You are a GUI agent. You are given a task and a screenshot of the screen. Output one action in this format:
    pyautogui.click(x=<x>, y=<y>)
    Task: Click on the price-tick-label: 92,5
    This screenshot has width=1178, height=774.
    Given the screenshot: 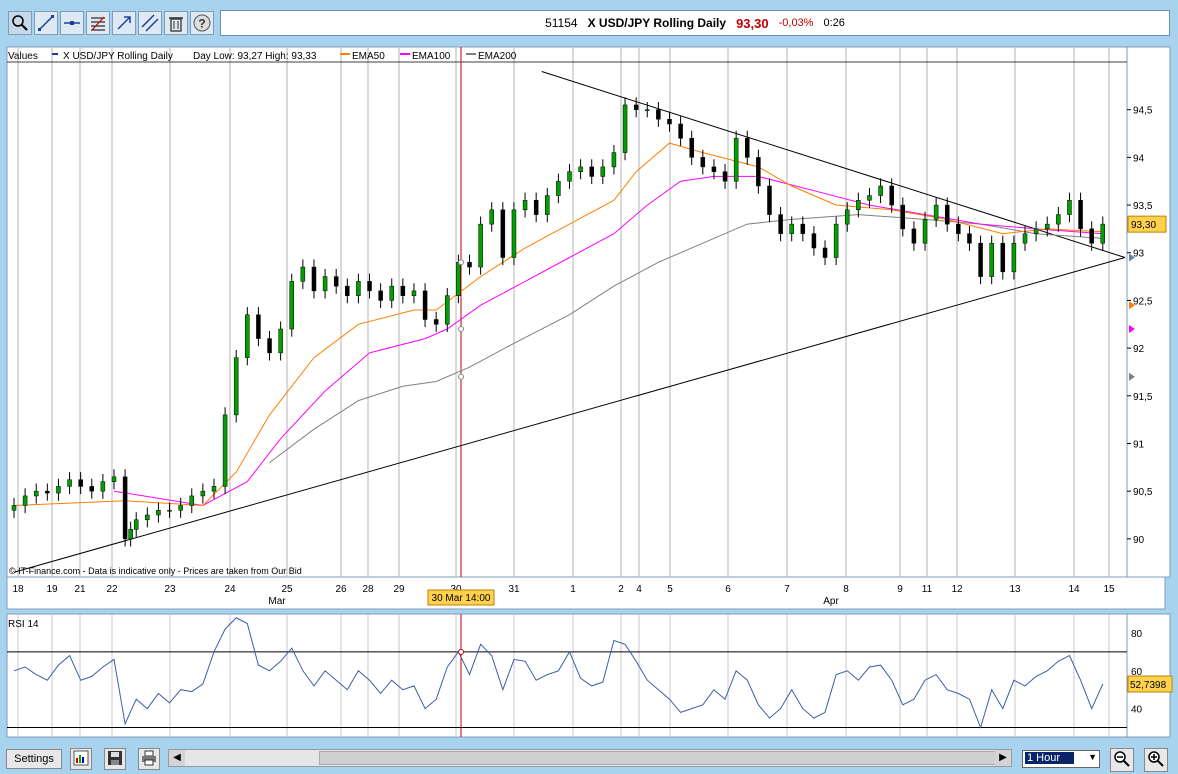 What is the action you would take?
    pyautogui.click(x=1143, y=301)
    